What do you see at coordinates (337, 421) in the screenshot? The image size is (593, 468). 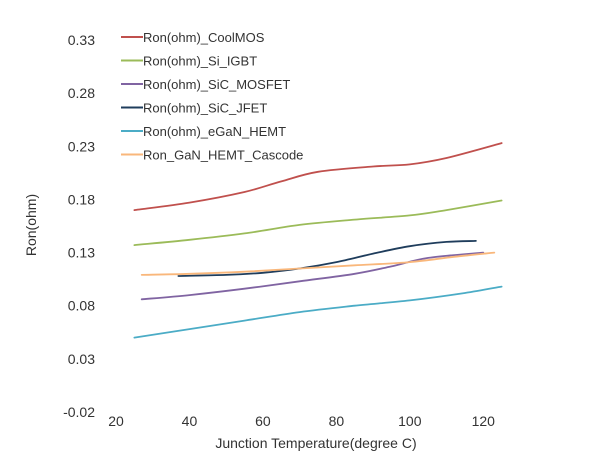 I see `x-tick-label: 80` at bounding box center [337, 421].